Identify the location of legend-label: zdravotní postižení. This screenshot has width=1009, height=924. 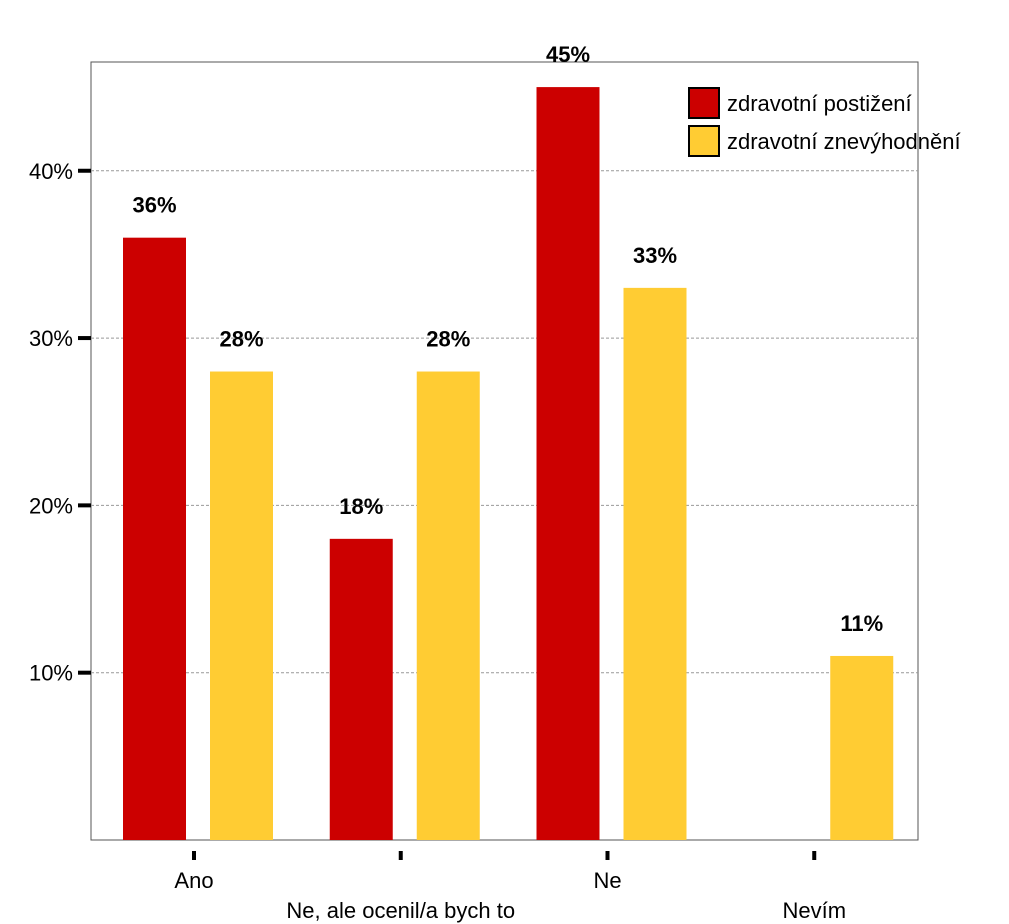
(819, 103).